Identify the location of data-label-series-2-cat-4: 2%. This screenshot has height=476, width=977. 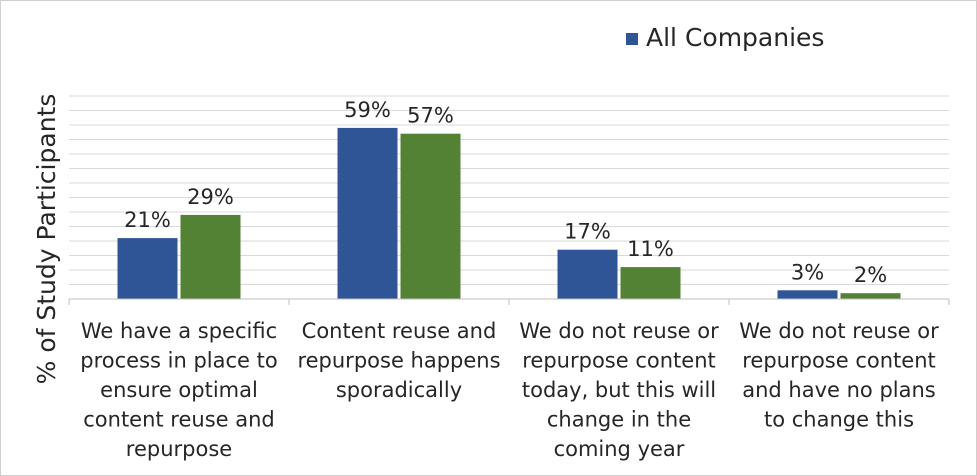
(870, 275).